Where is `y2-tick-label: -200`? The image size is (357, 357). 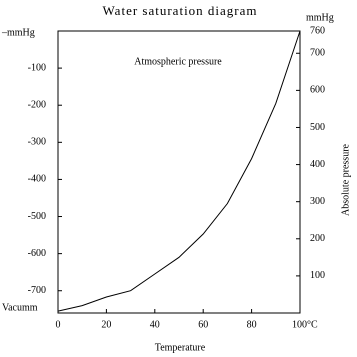
y2-tick-label: -200 is located at coordinates (37, 105).